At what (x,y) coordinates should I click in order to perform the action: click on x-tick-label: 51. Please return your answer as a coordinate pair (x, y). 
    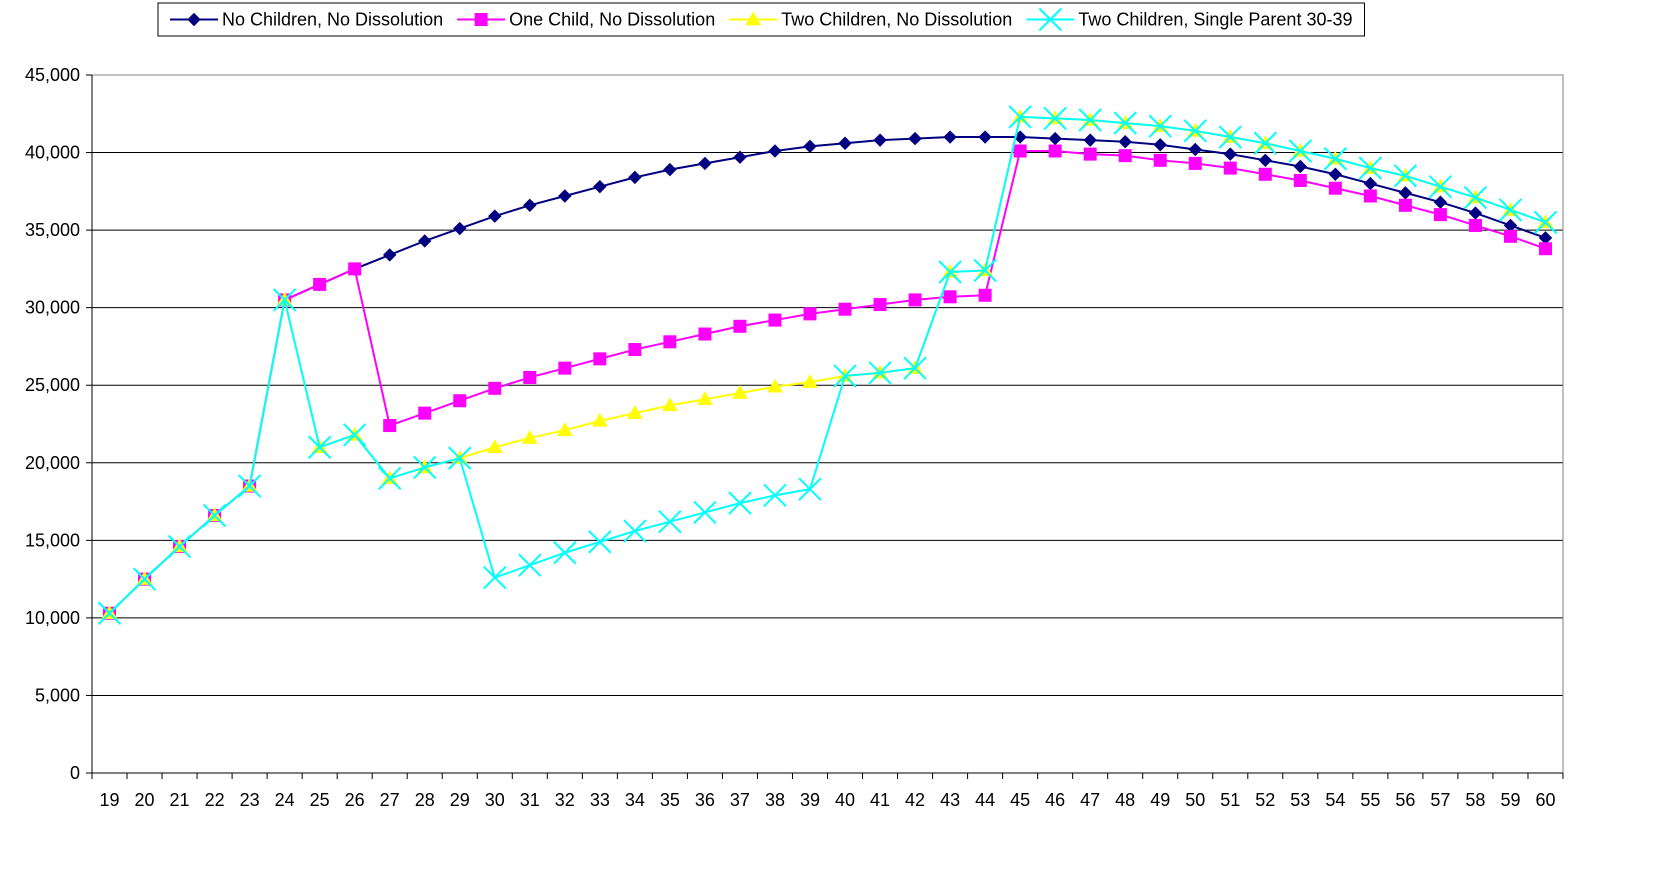
    Looking at the image, I should click on (1230, 800).